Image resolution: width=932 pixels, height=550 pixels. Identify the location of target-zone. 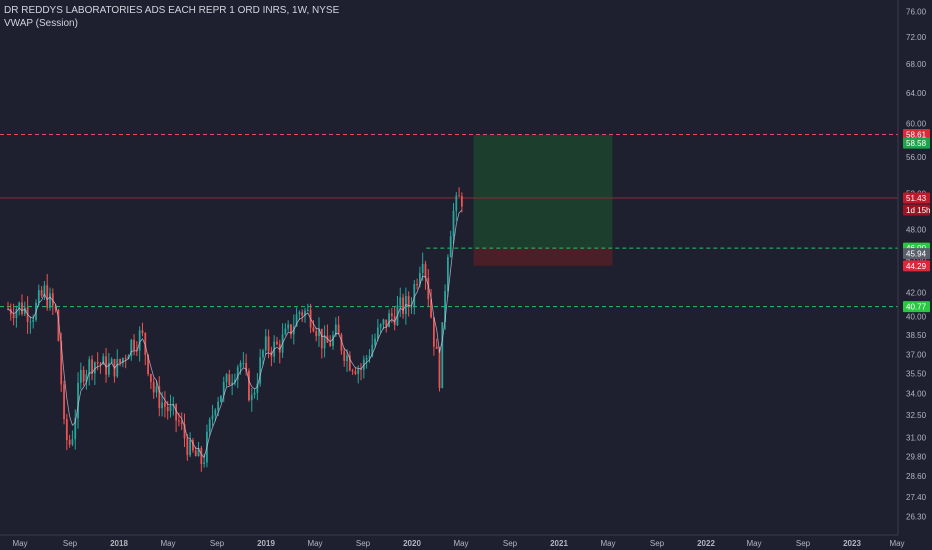
(543, 191).